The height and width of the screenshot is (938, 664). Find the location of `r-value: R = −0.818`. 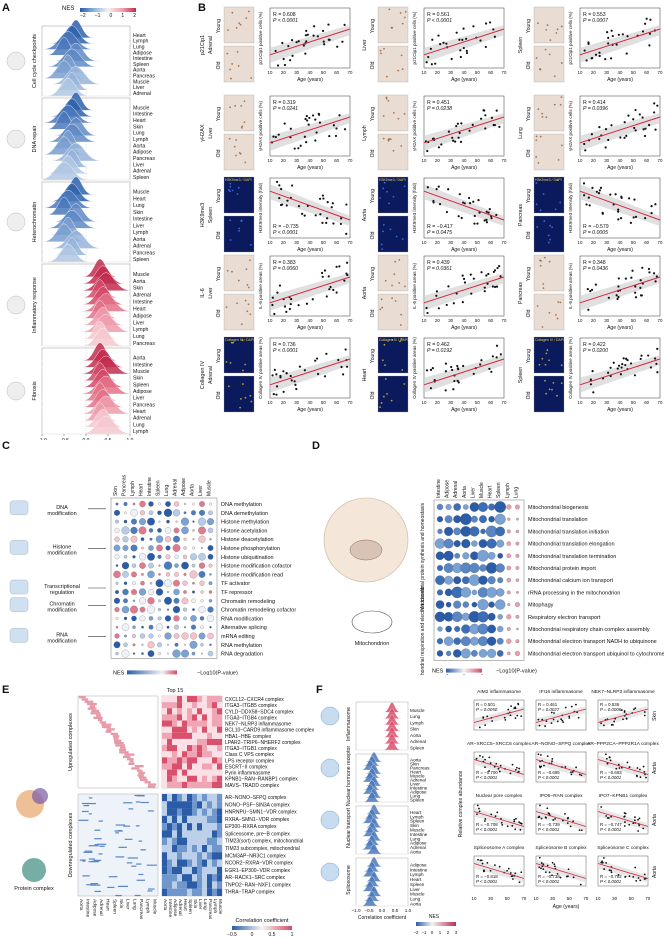

r-value: R = −0.818 is located at coordinates (487, 876).